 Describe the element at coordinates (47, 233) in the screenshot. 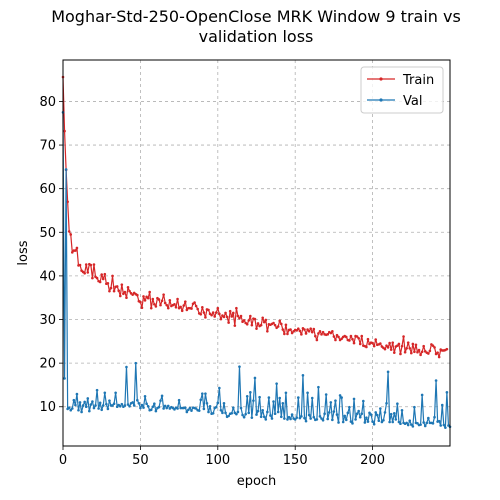

I see `y-tick-label: 50` at that location.